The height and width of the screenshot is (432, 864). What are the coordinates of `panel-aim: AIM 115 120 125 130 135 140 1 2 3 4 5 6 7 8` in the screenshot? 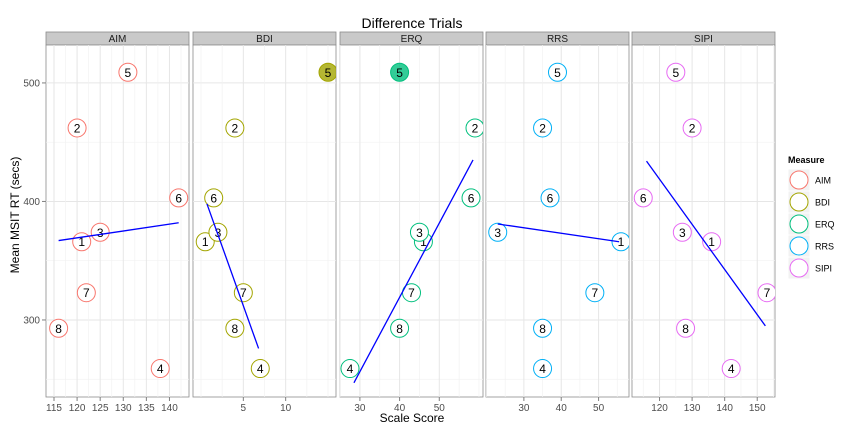 It's located at (117, 222).